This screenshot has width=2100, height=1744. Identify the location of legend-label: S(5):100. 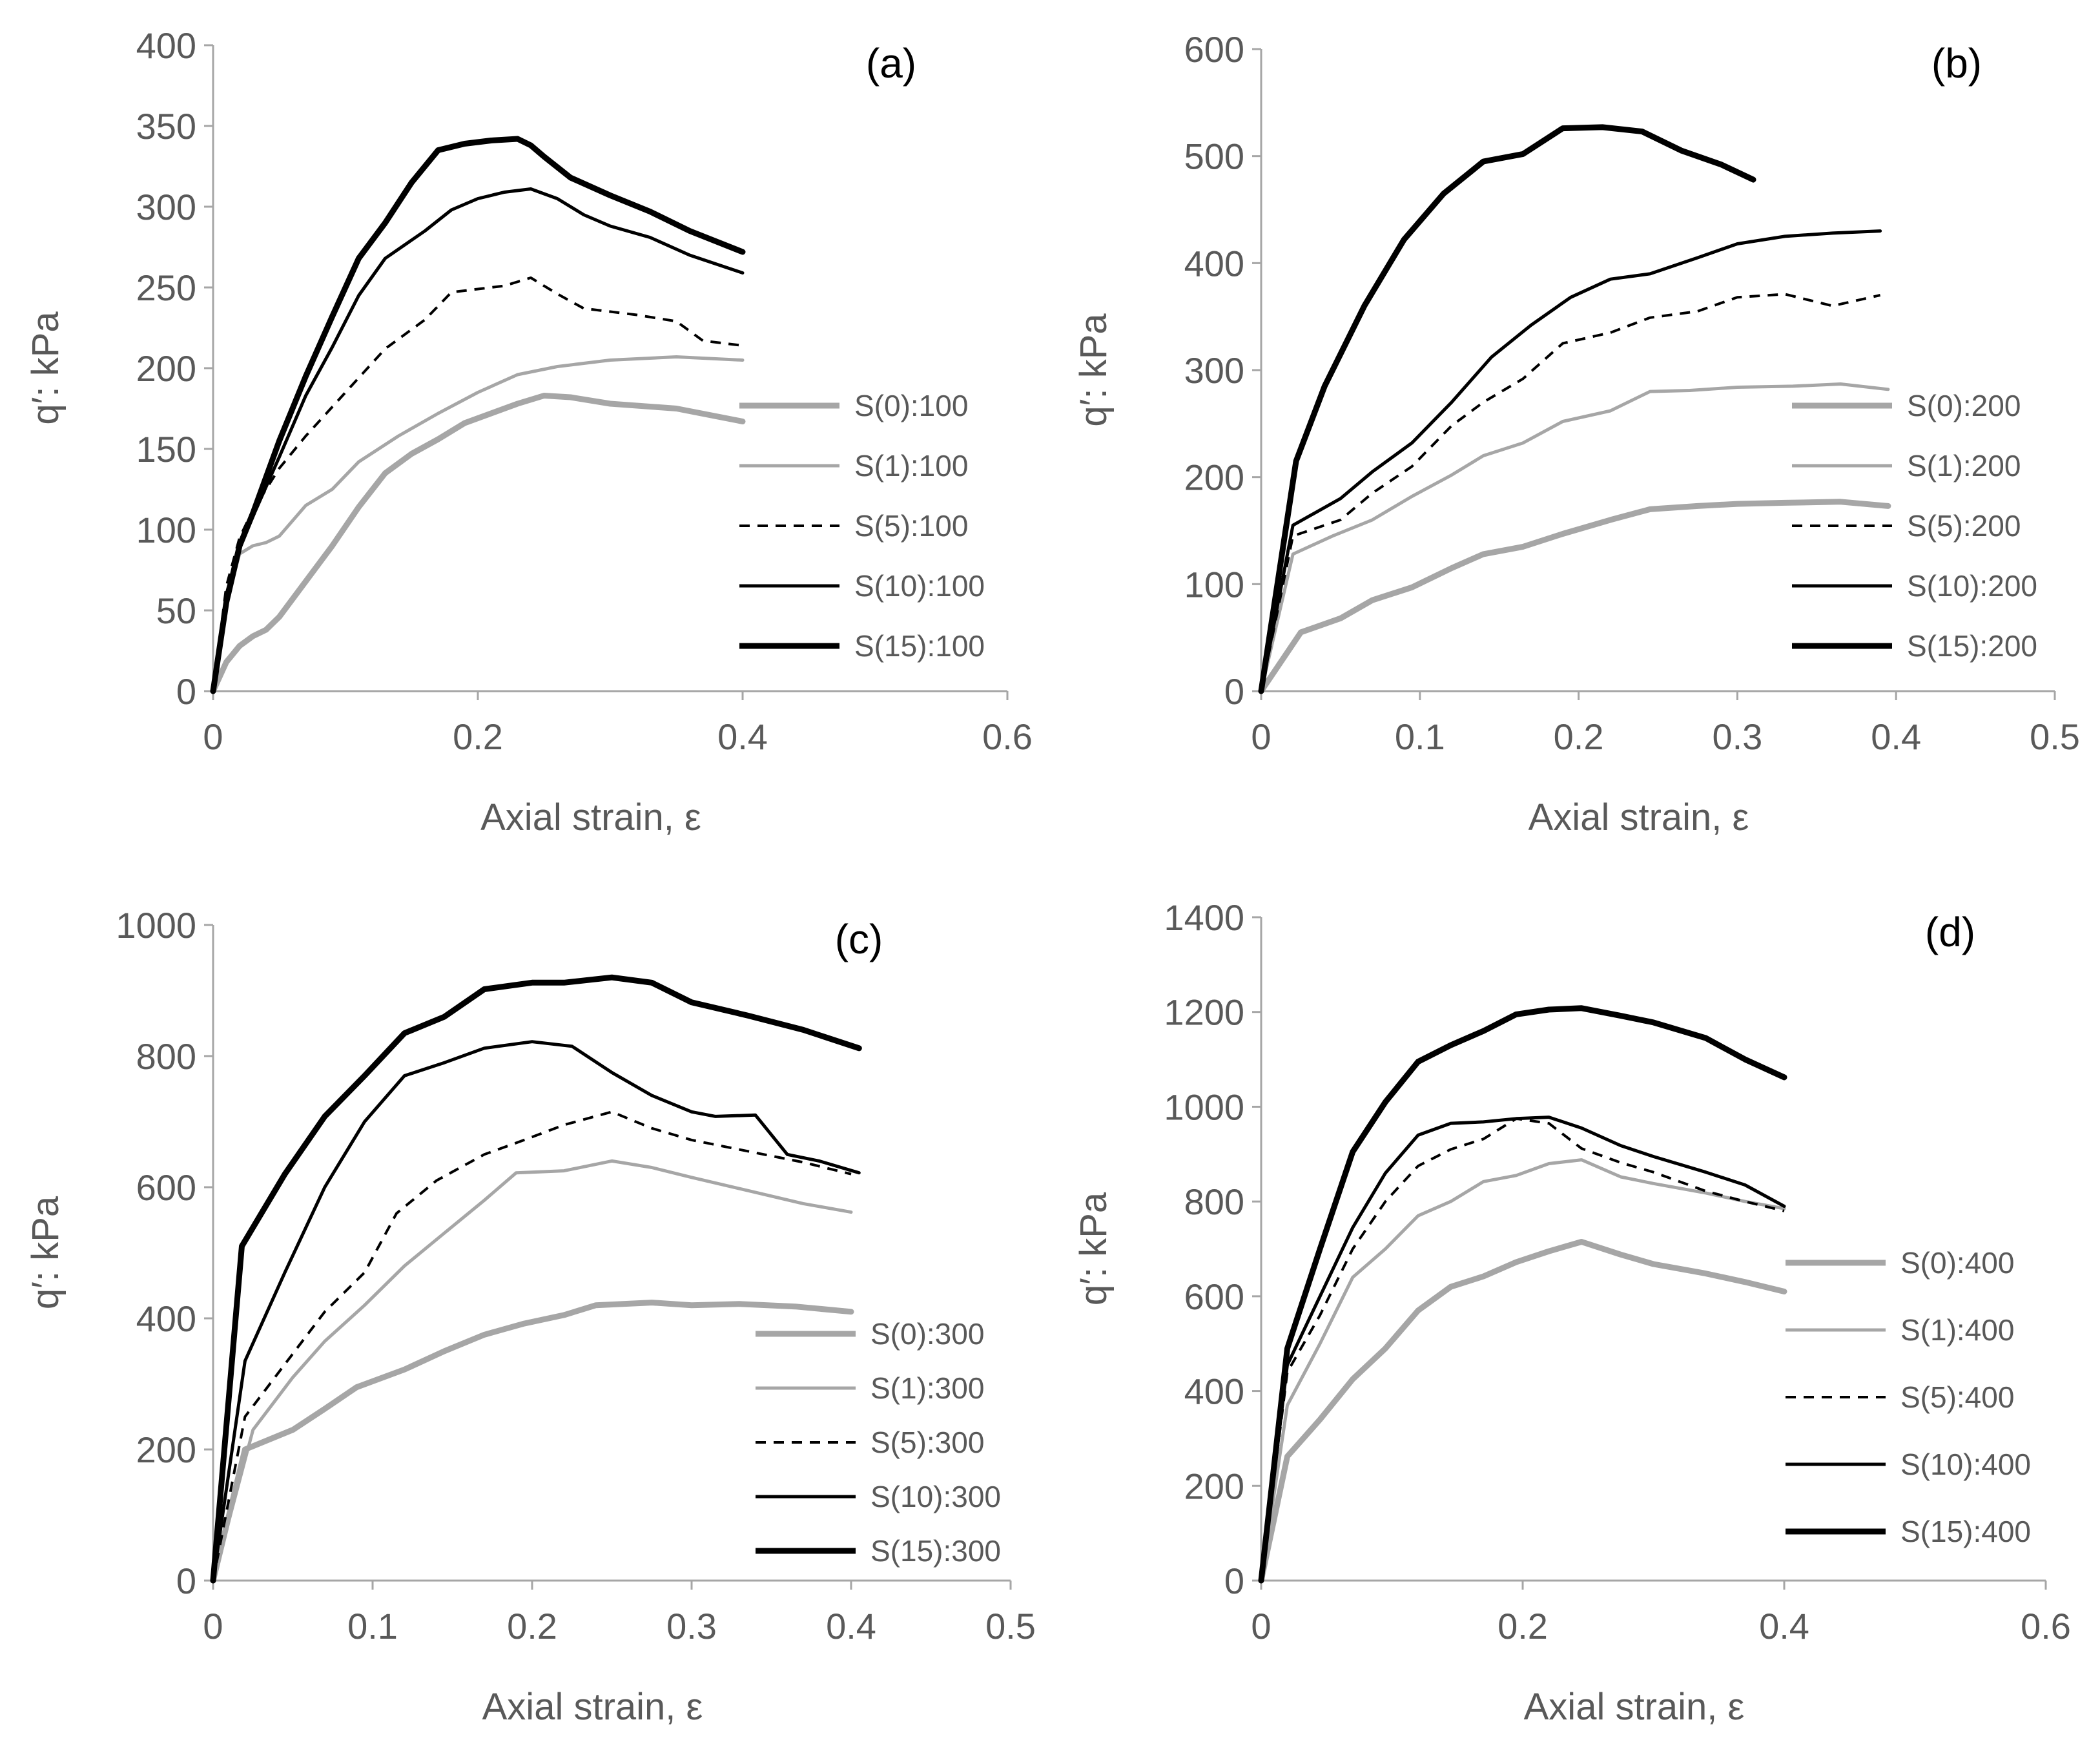
(911, 526).